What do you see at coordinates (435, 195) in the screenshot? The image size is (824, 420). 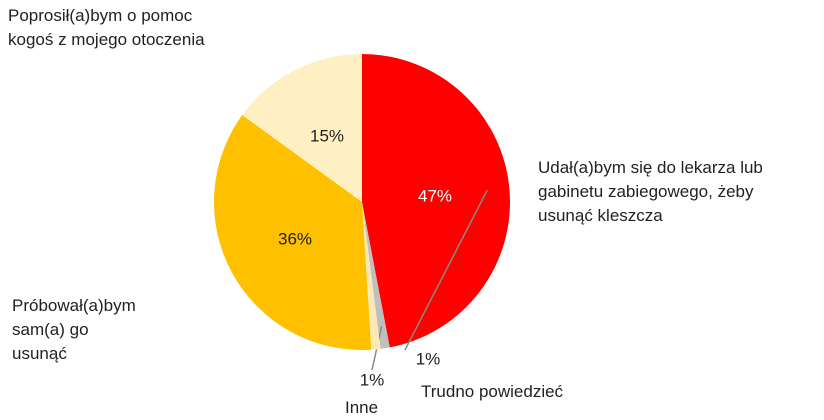 I see `value-label: 47%` at bounding box center [435, 195].